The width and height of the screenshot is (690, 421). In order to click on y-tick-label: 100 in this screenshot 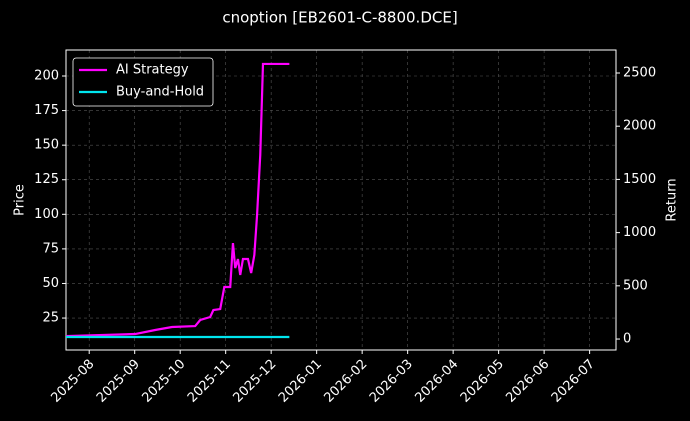, I will do `click(46, 214)`.